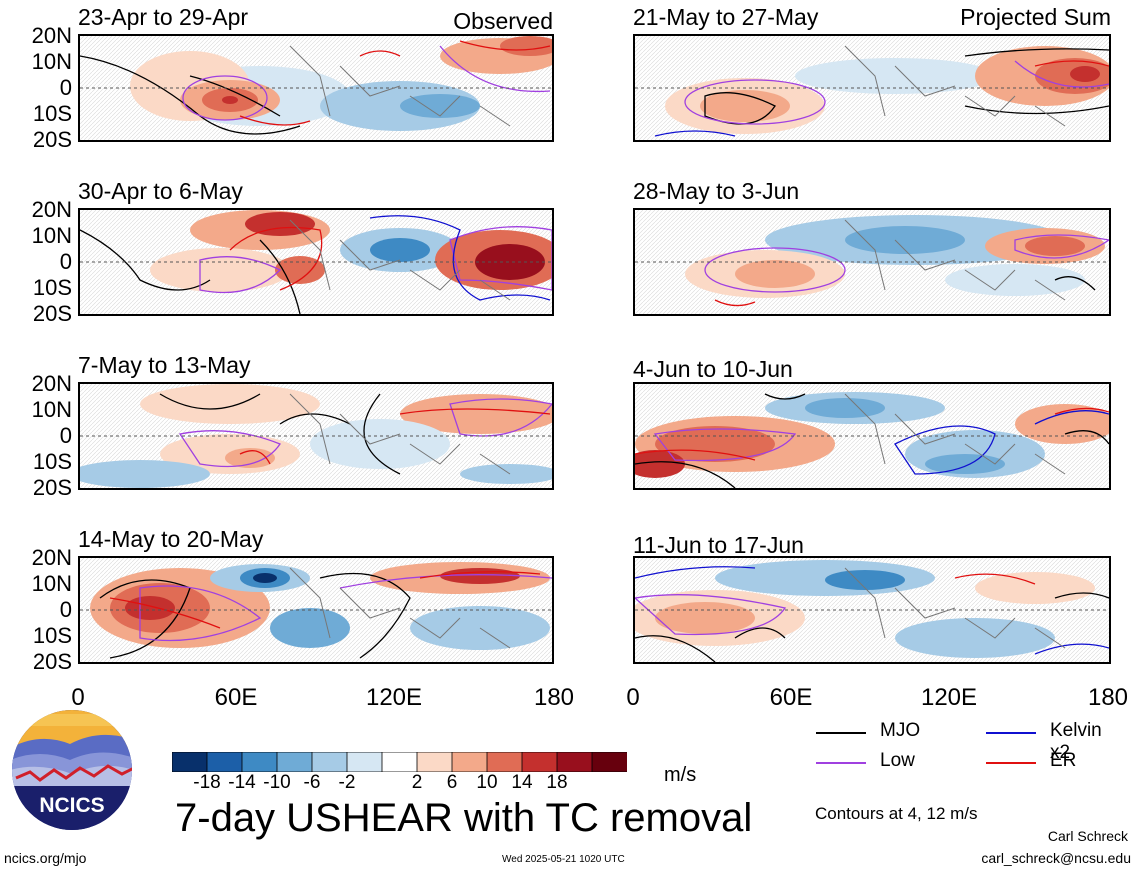  I want to click on colorbar-tick-label: 2, so click(417, 782).